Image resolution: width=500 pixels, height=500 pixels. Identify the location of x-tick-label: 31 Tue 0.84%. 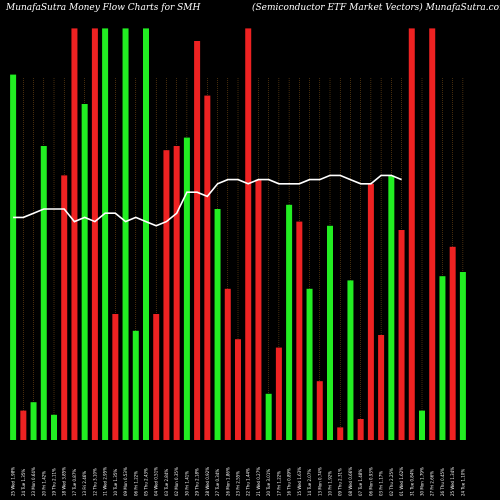
(411, 482).